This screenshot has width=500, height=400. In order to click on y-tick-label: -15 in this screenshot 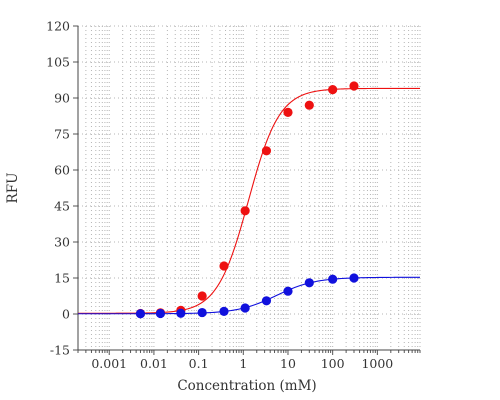, I will do `click(60, 350)`.